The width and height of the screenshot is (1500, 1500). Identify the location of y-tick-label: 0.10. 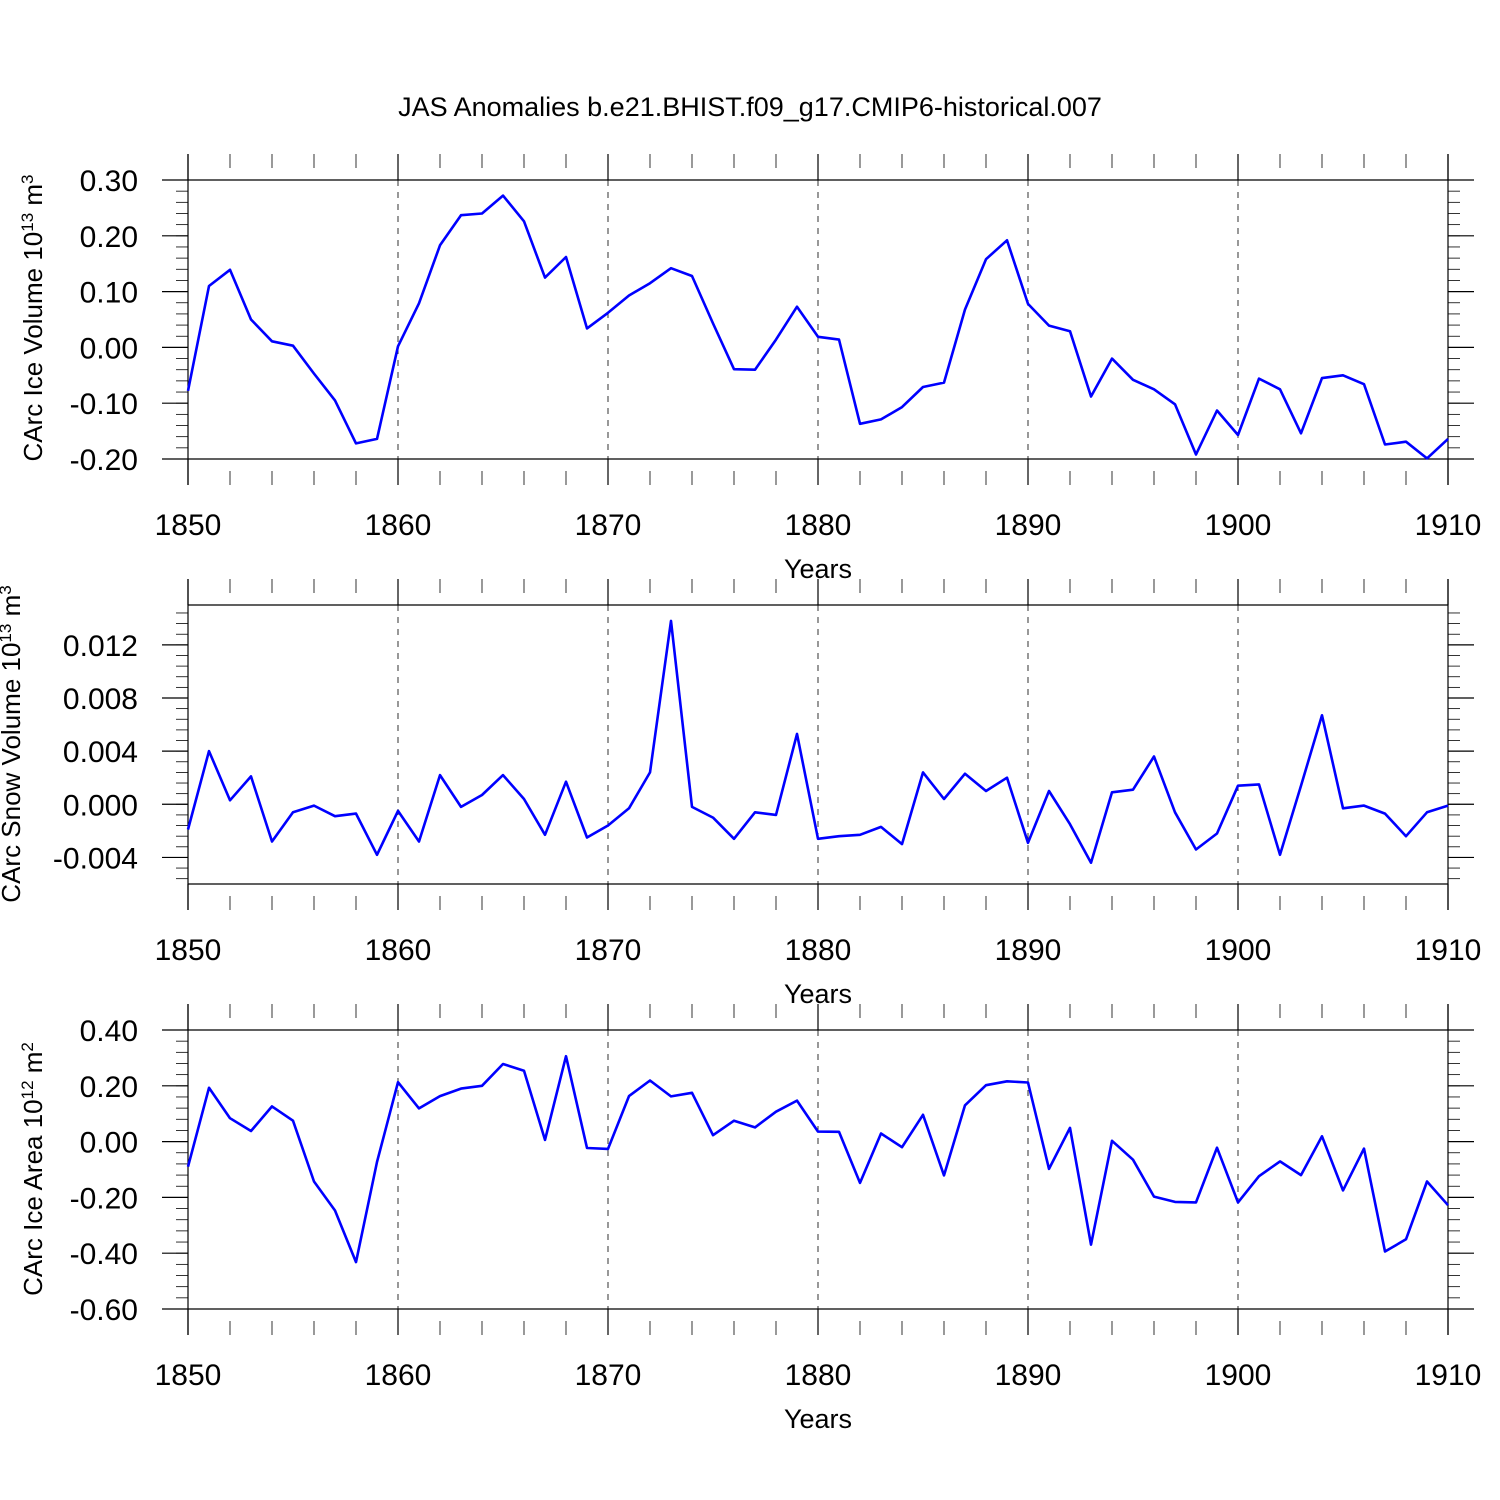
(109, 293).